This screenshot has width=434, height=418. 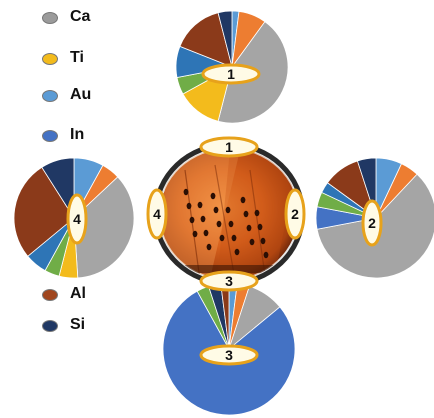 What do you see at coordinates (77, 134) in the screenshot?
I see `legend-label: In` at bounding box center [77, 134].